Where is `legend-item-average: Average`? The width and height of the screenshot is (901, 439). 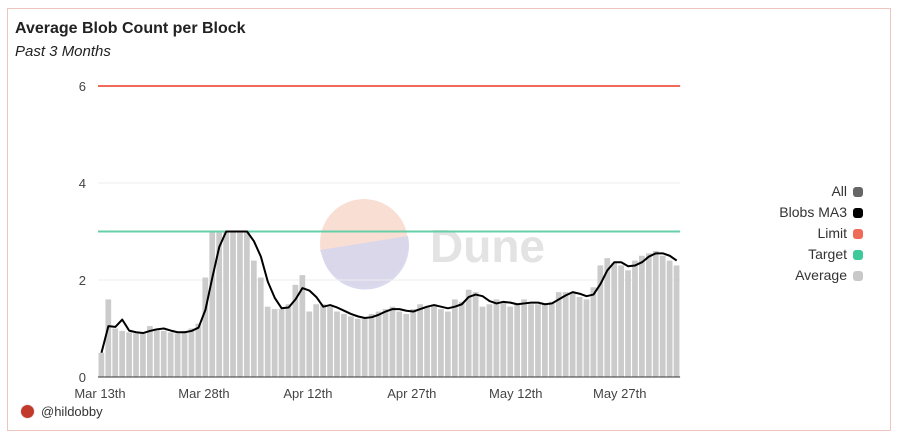 legend-item-average: Average is located at coordinates (821, 275).